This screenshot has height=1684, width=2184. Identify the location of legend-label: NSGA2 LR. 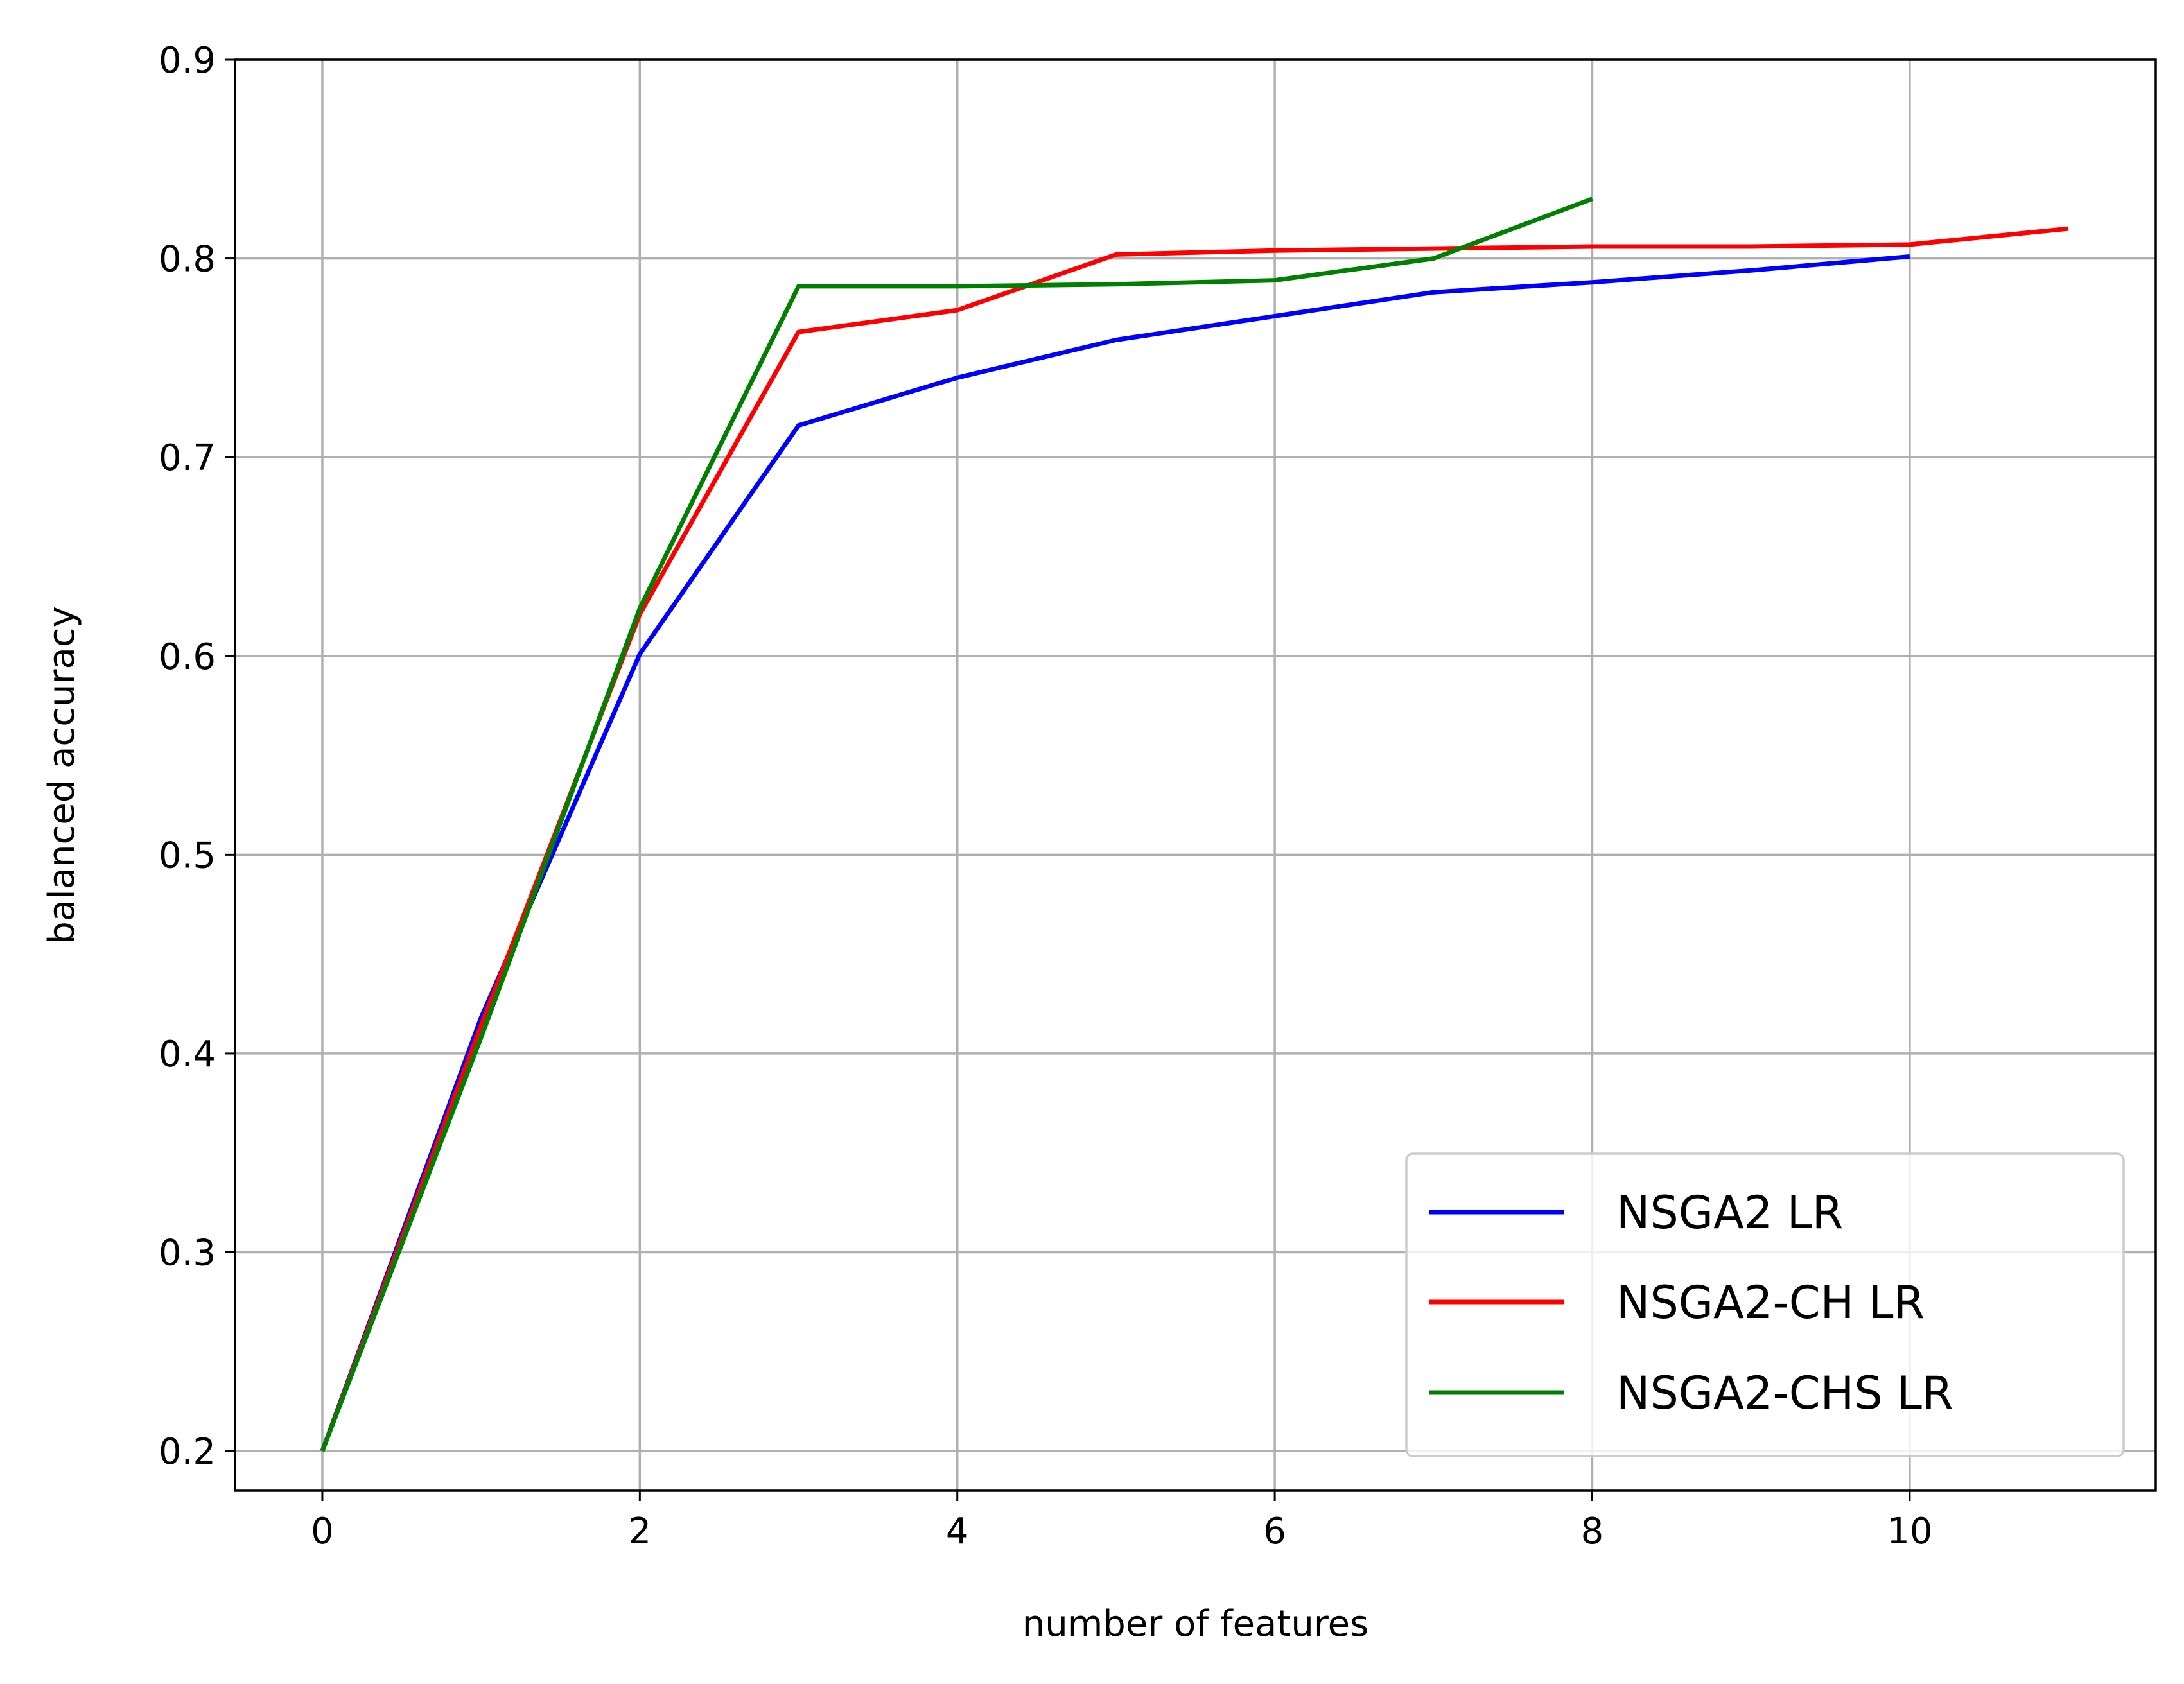
(1730, 1212).